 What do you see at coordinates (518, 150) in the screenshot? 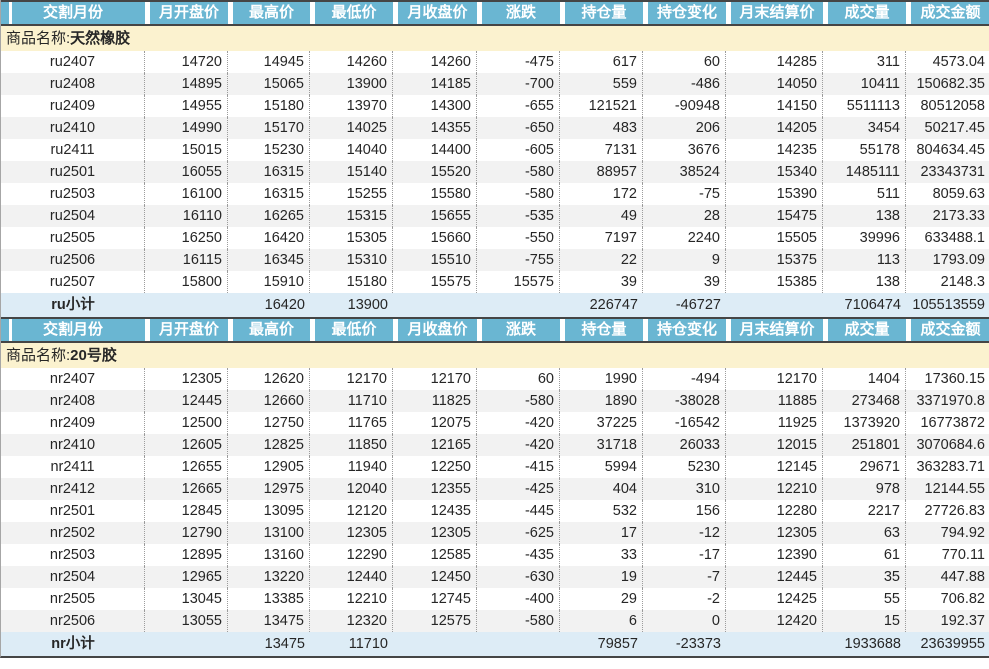
I see `value-cell: -605` at bounding box center [518, 150].